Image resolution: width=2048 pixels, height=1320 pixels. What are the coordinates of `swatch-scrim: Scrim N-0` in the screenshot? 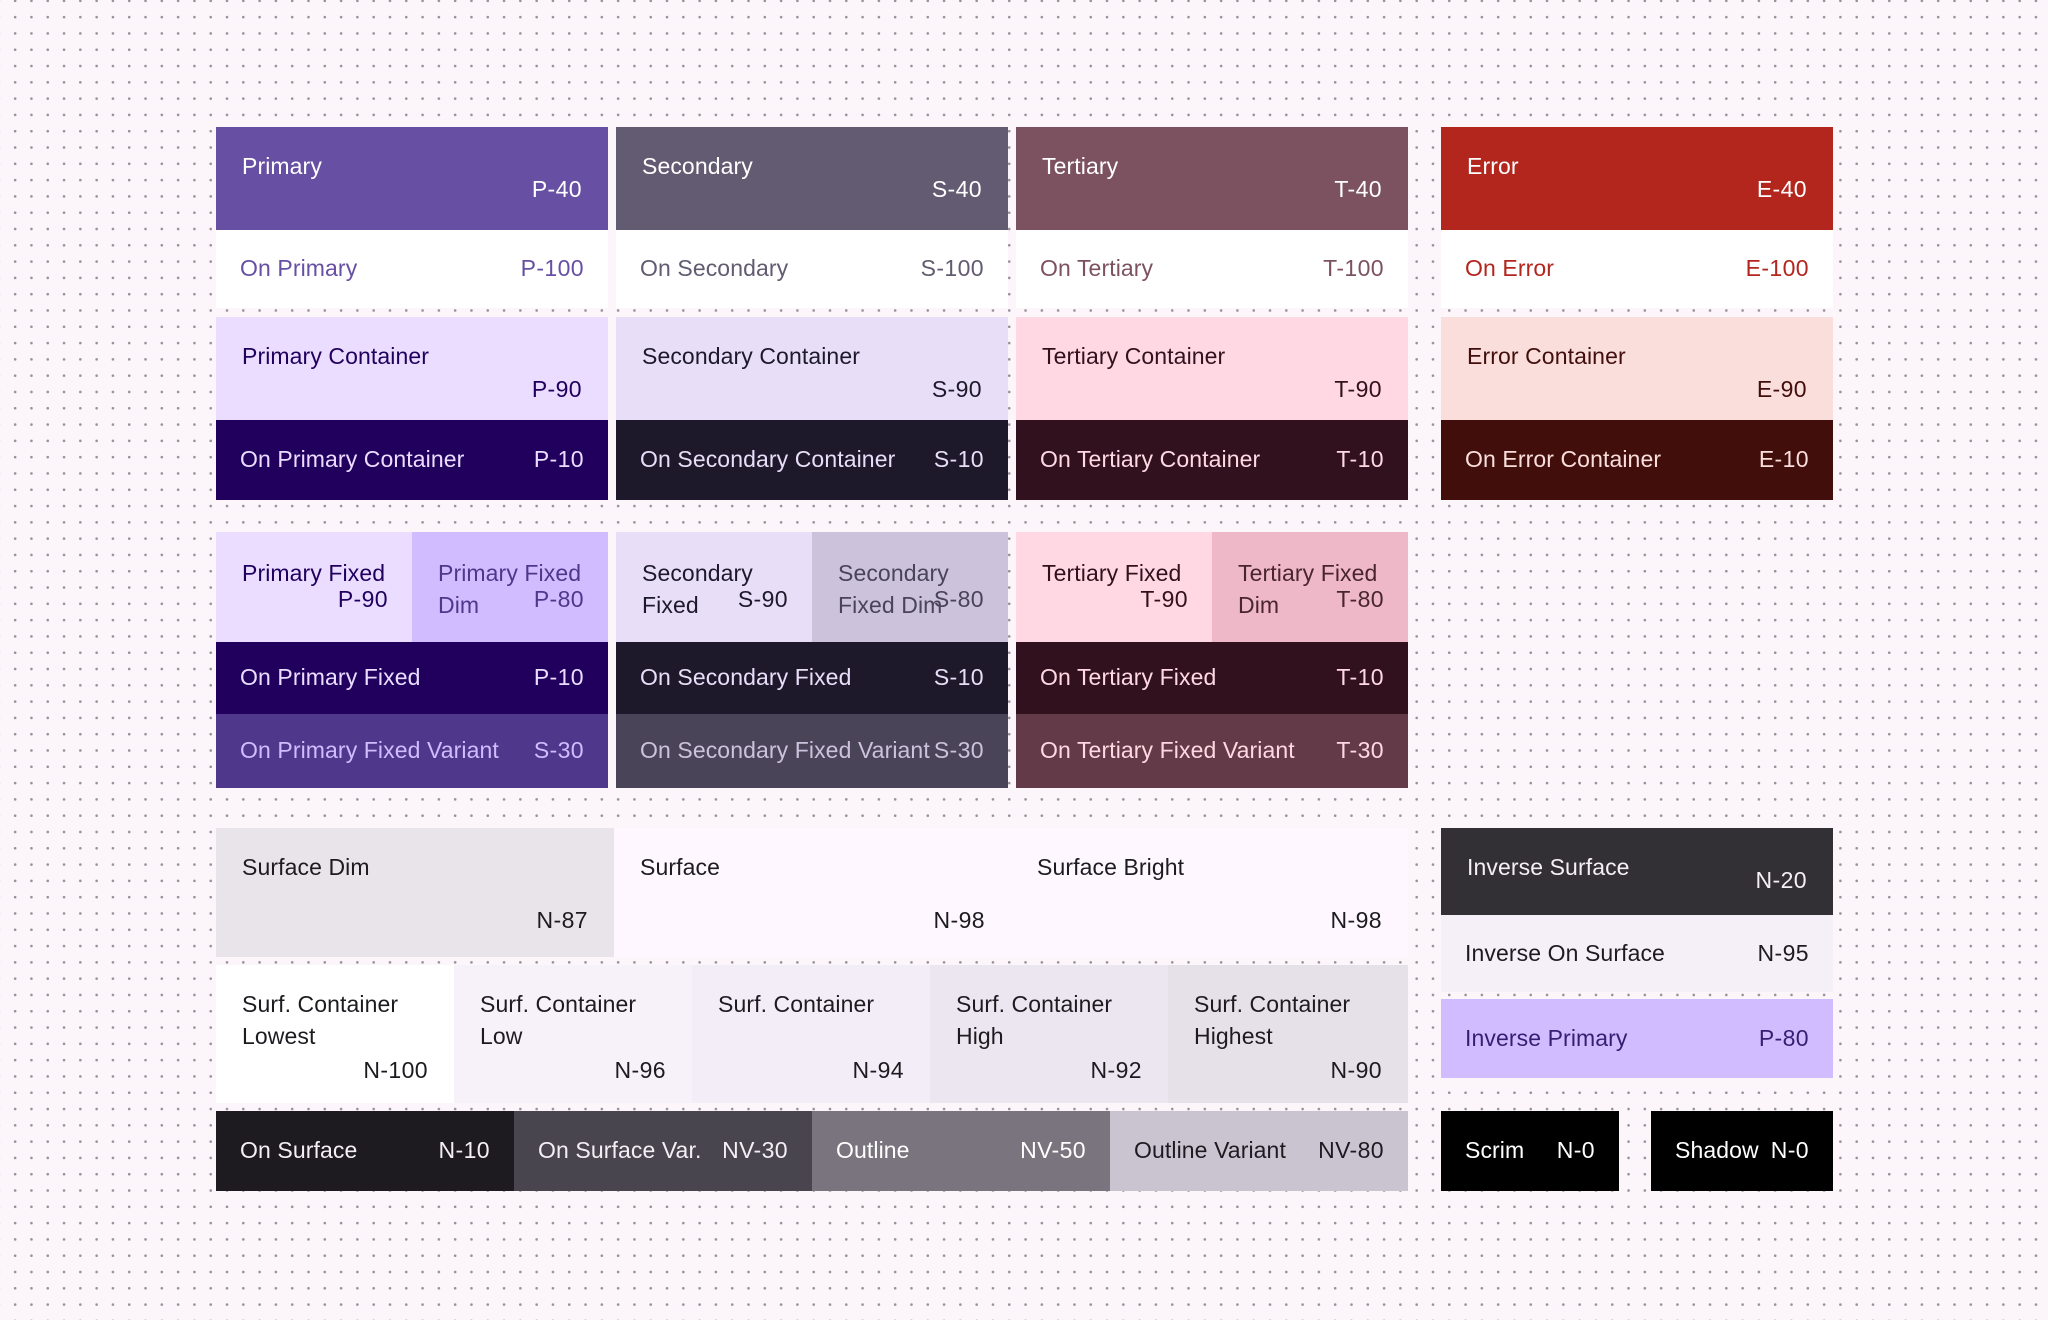 It's located at (1530, 1151).